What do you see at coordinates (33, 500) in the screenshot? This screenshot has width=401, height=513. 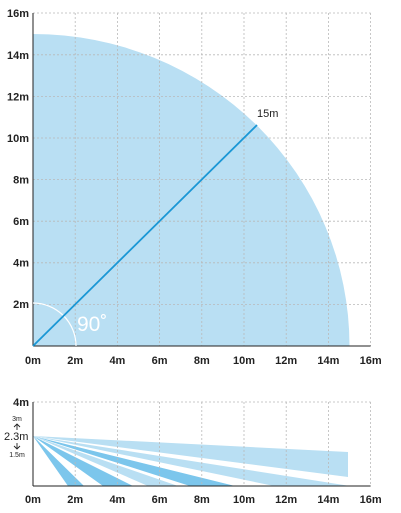 I see `side-x-tick: 0m` at bounding box center [33, 500].